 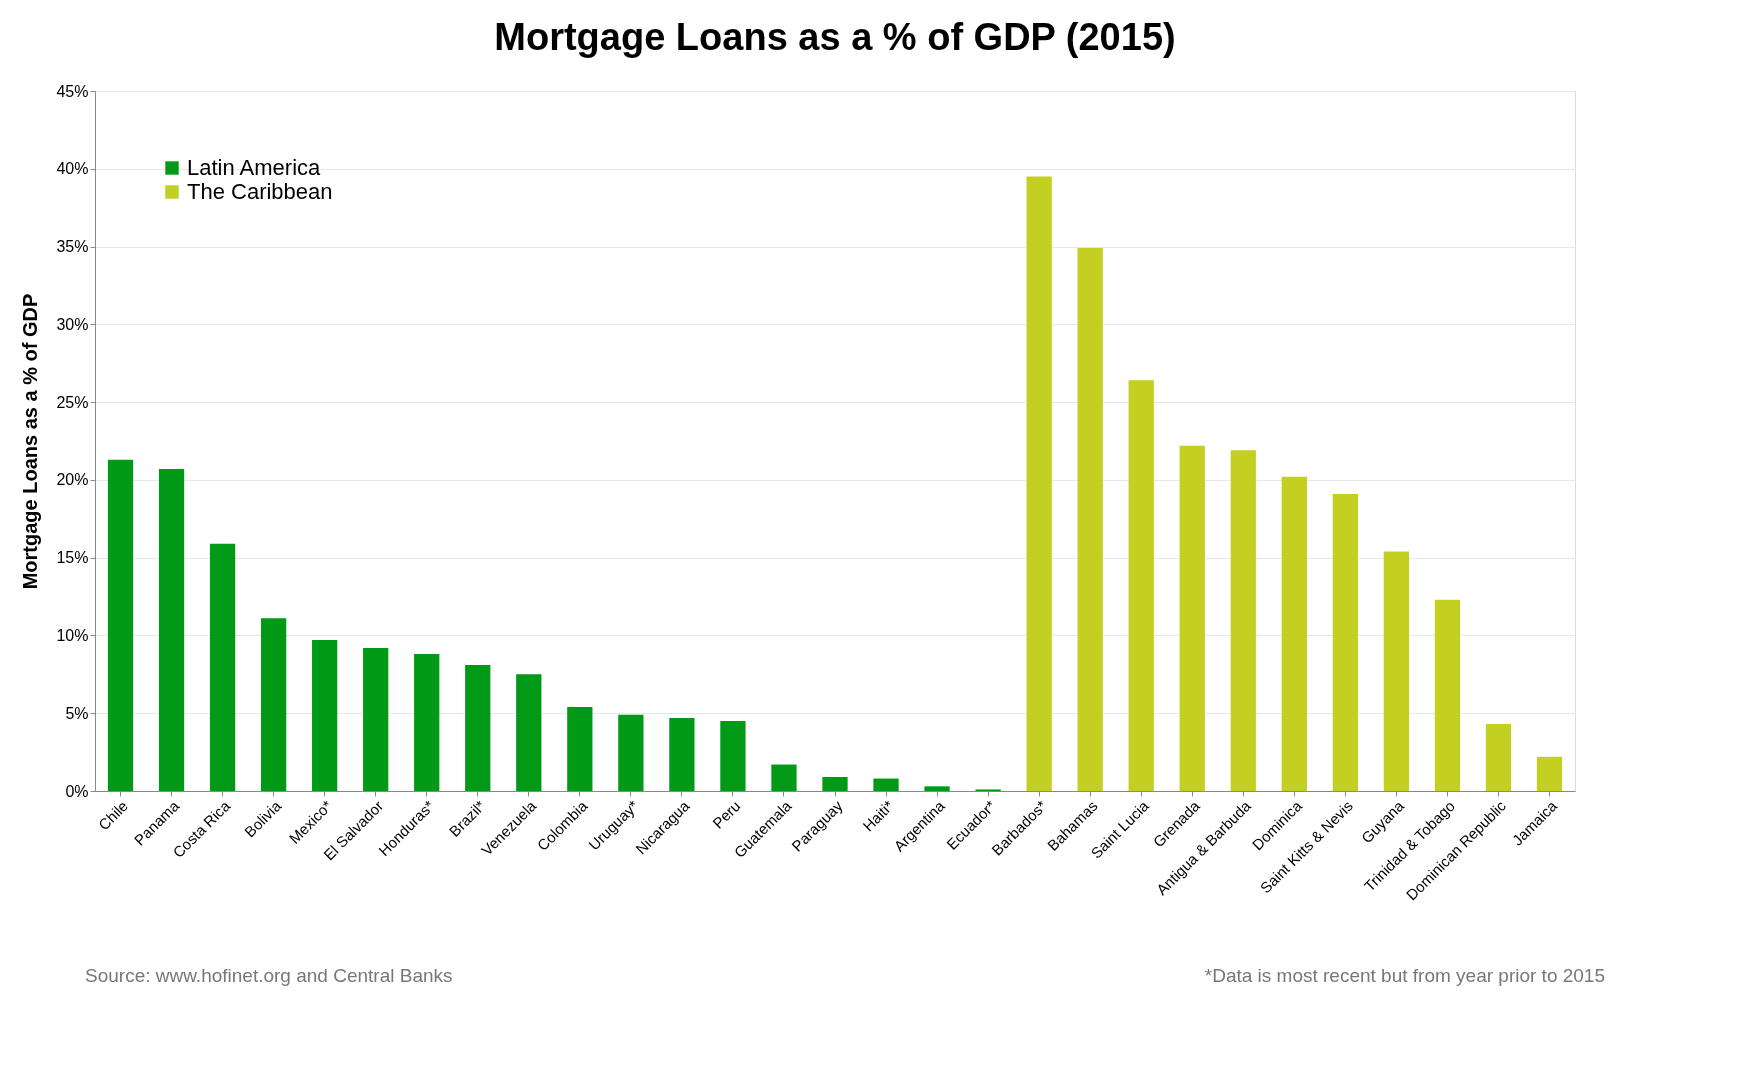 What do you see at coordinates (72, 558) in the screenshot?
I see `y-tick-label: 15%` at bounding box center [72, 558].